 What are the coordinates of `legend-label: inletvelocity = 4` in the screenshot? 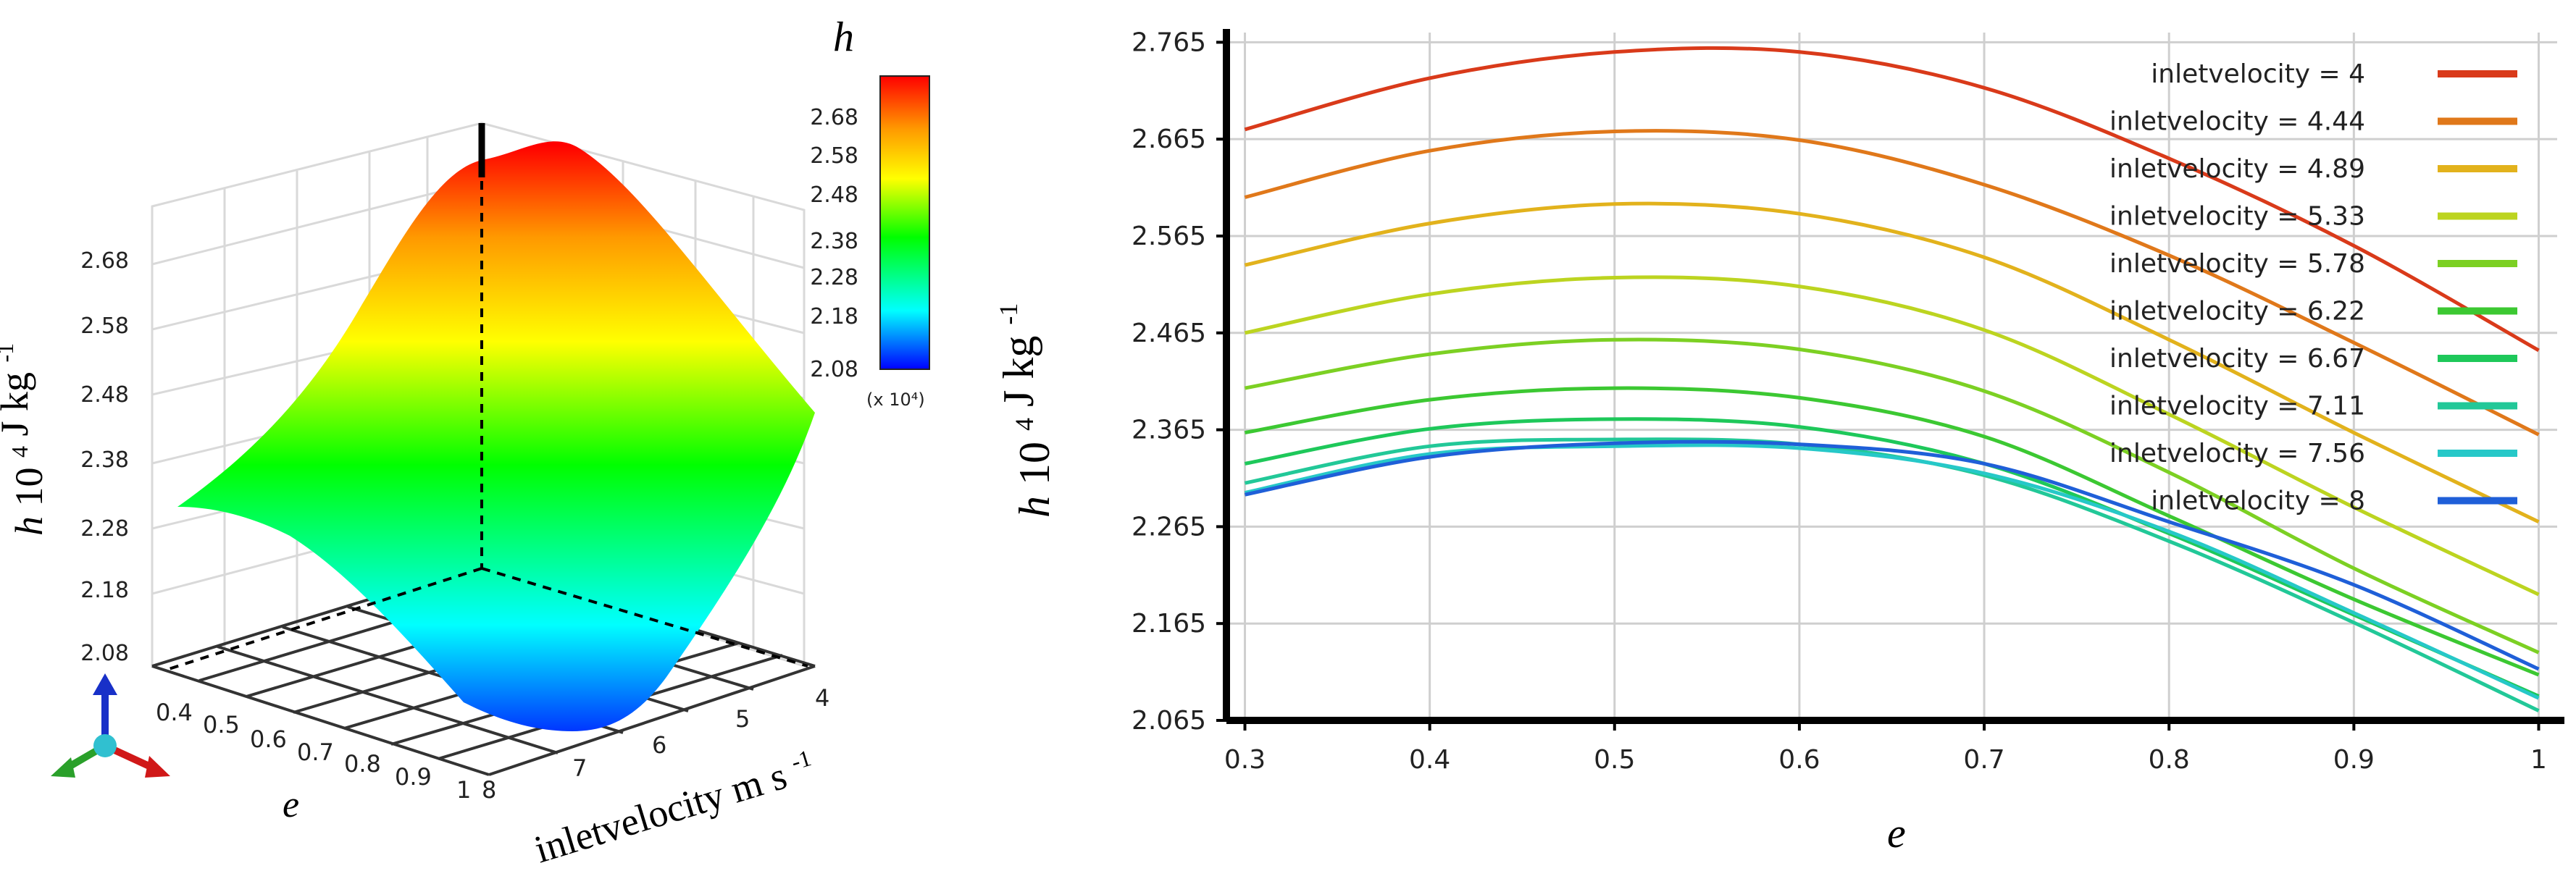 It's located at (2258, 74).